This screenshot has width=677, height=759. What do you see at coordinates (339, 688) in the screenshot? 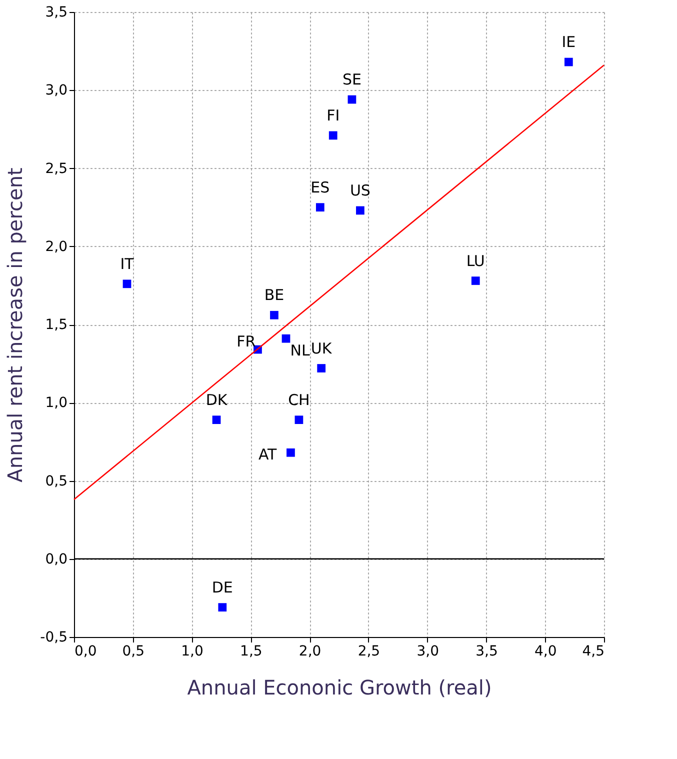
I see `x-axis-title: Annual Econonic Growth (real)` at bounding box center [339, 688].